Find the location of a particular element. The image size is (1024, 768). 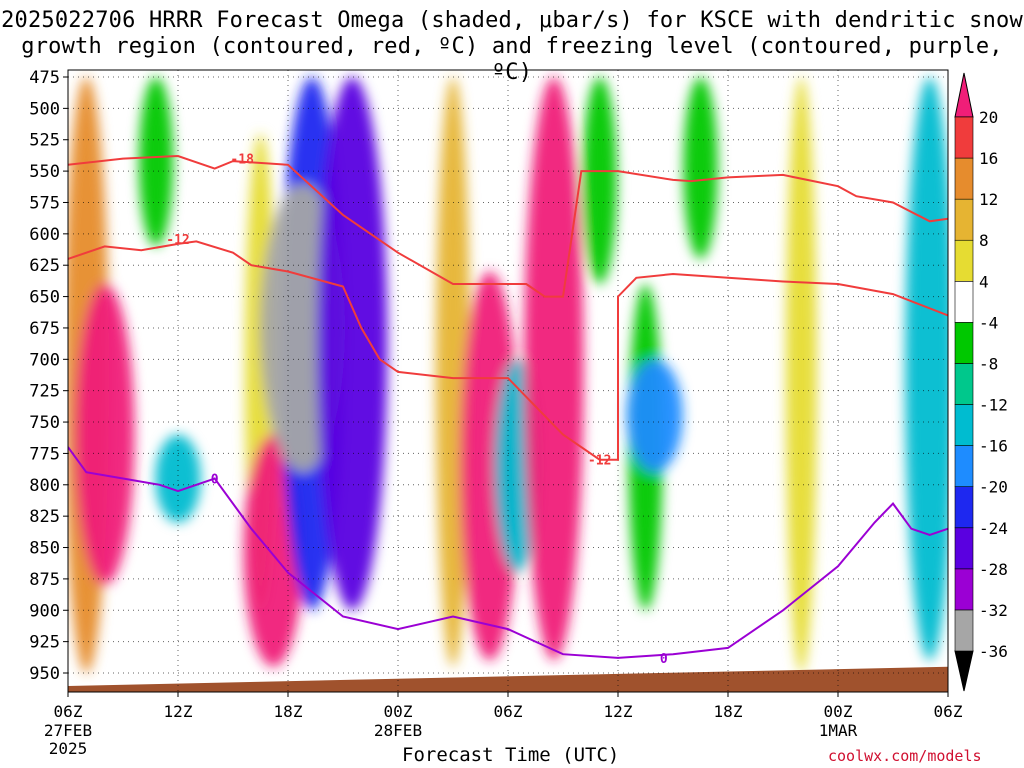

y-tick-label: 525 is located at coordinates (44, 141).